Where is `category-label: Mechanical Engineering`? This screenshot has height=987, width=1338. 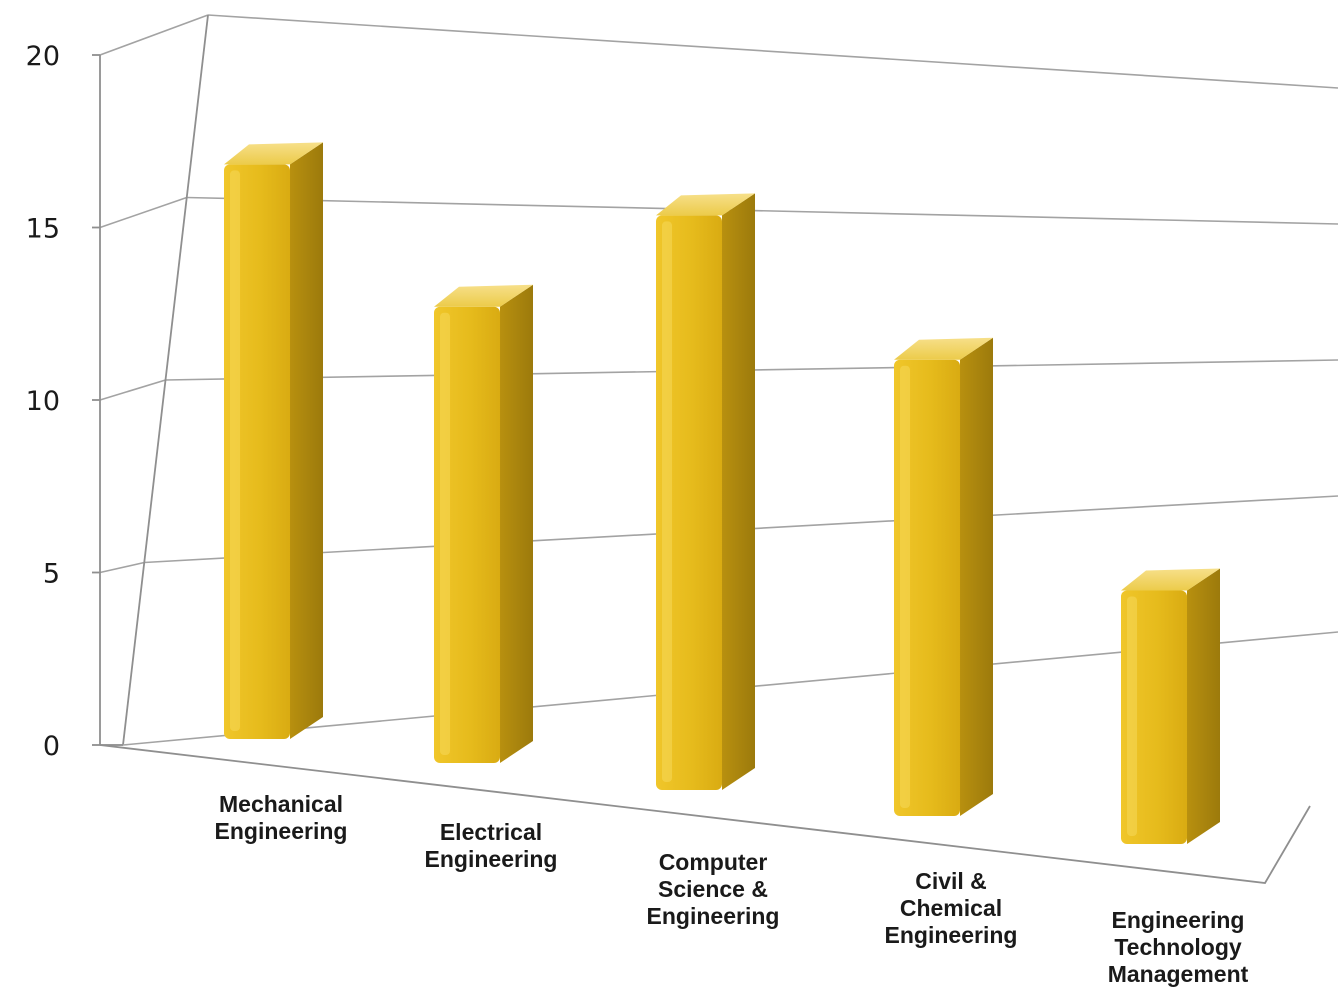
category-label: Mechanical Engineering is located at coordinates (281, 817).